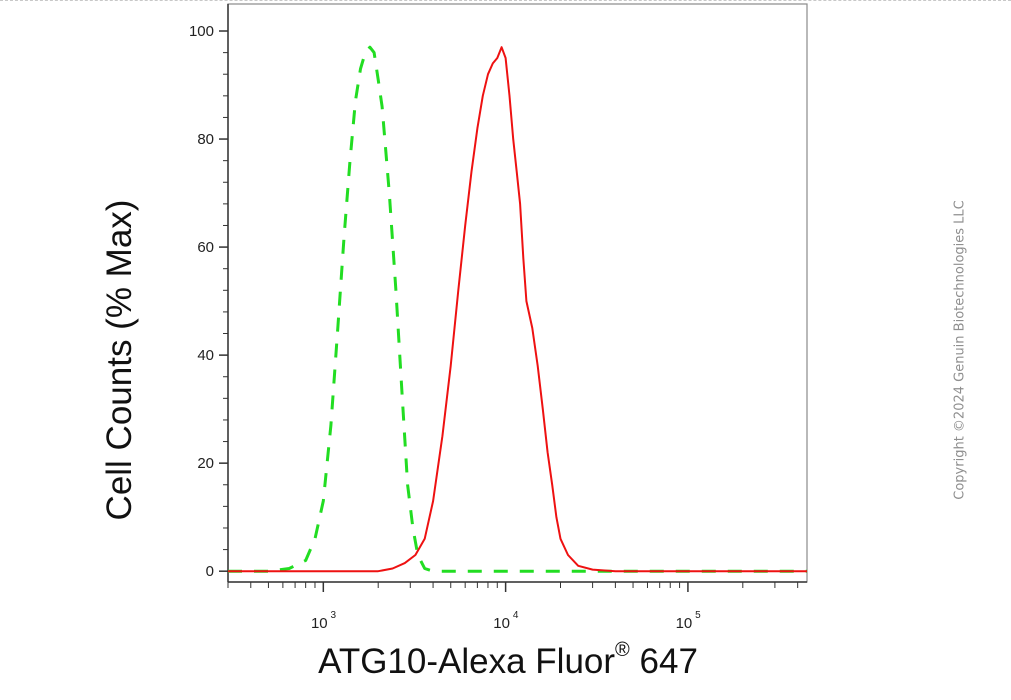  What do you see at coordinates (205, 247) in the screenshot?
I see `y-tick-label: 60` at bounding box center [205, 247].